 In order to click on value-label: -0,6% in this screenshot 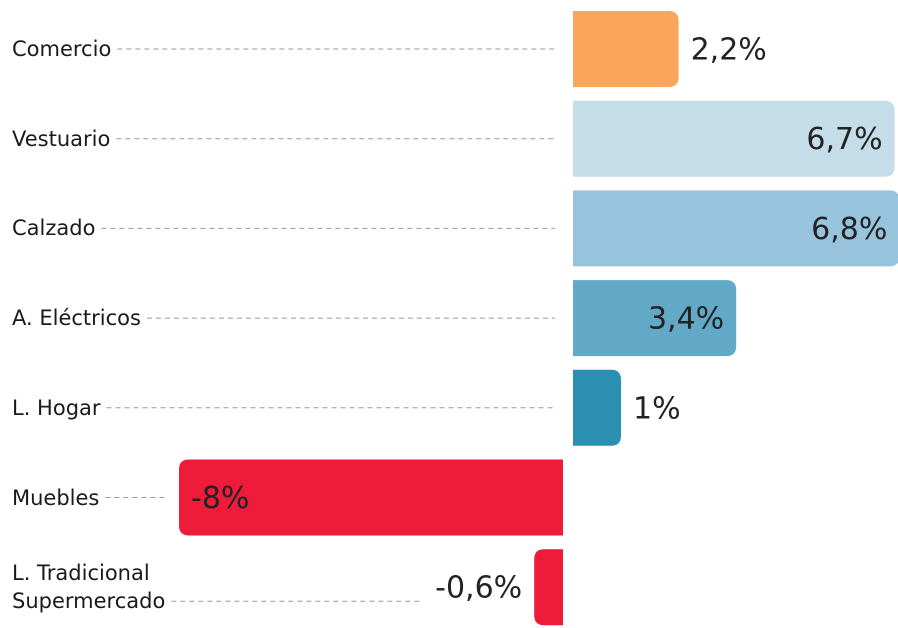, I will do `click(478, 588)`.